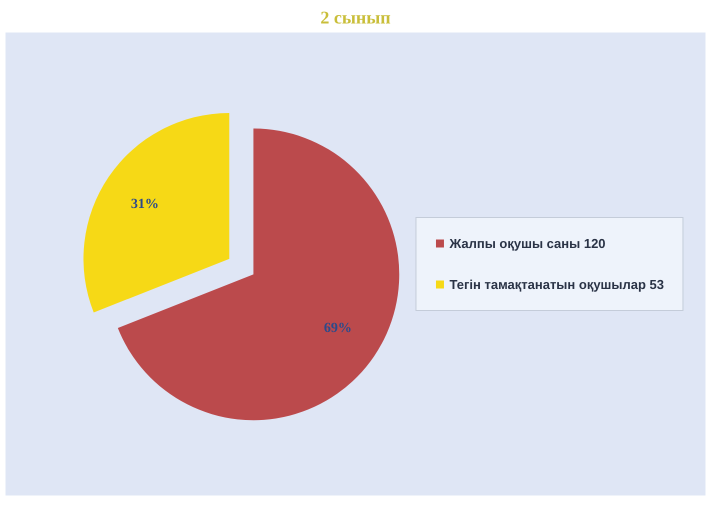 This screenshot has width=720, height=510. What do you see at coordinates (556, 284) in the screenshot?
I see `legend-label: Тегін тамақтанатын оқушылар 53` at bounding box center [556, 284].